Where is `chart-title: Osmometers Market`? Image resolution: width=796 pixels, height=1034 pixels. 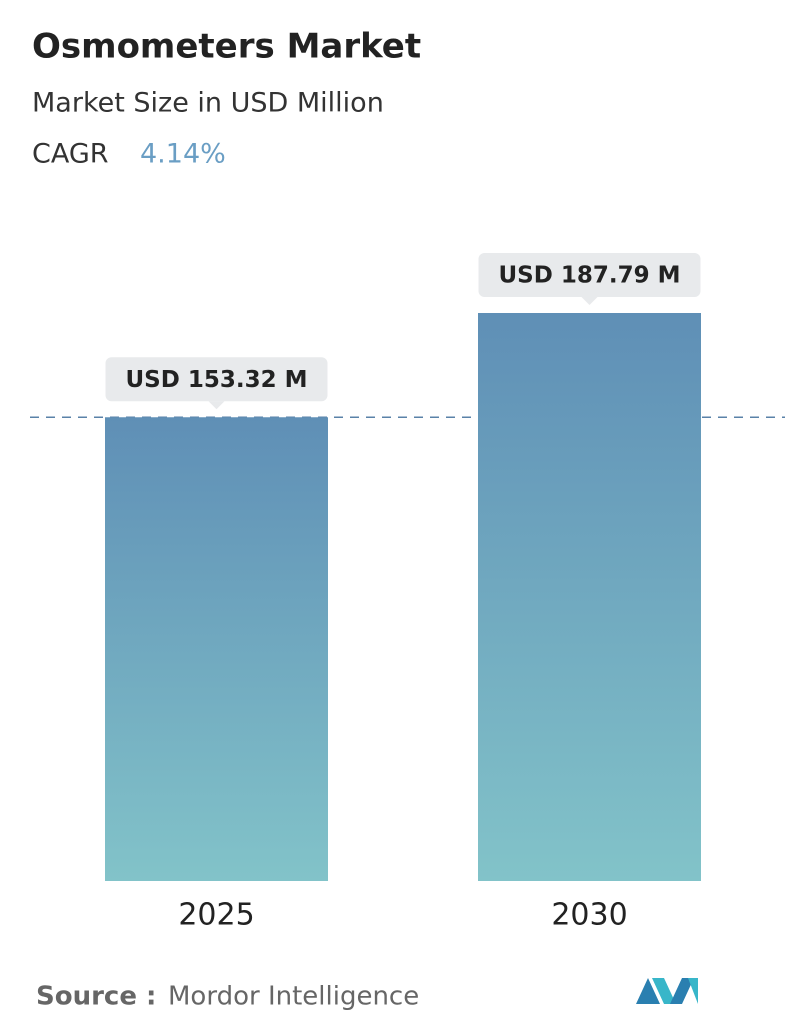
chart-title: Osmometers Market is located at coordinates (226, 47).